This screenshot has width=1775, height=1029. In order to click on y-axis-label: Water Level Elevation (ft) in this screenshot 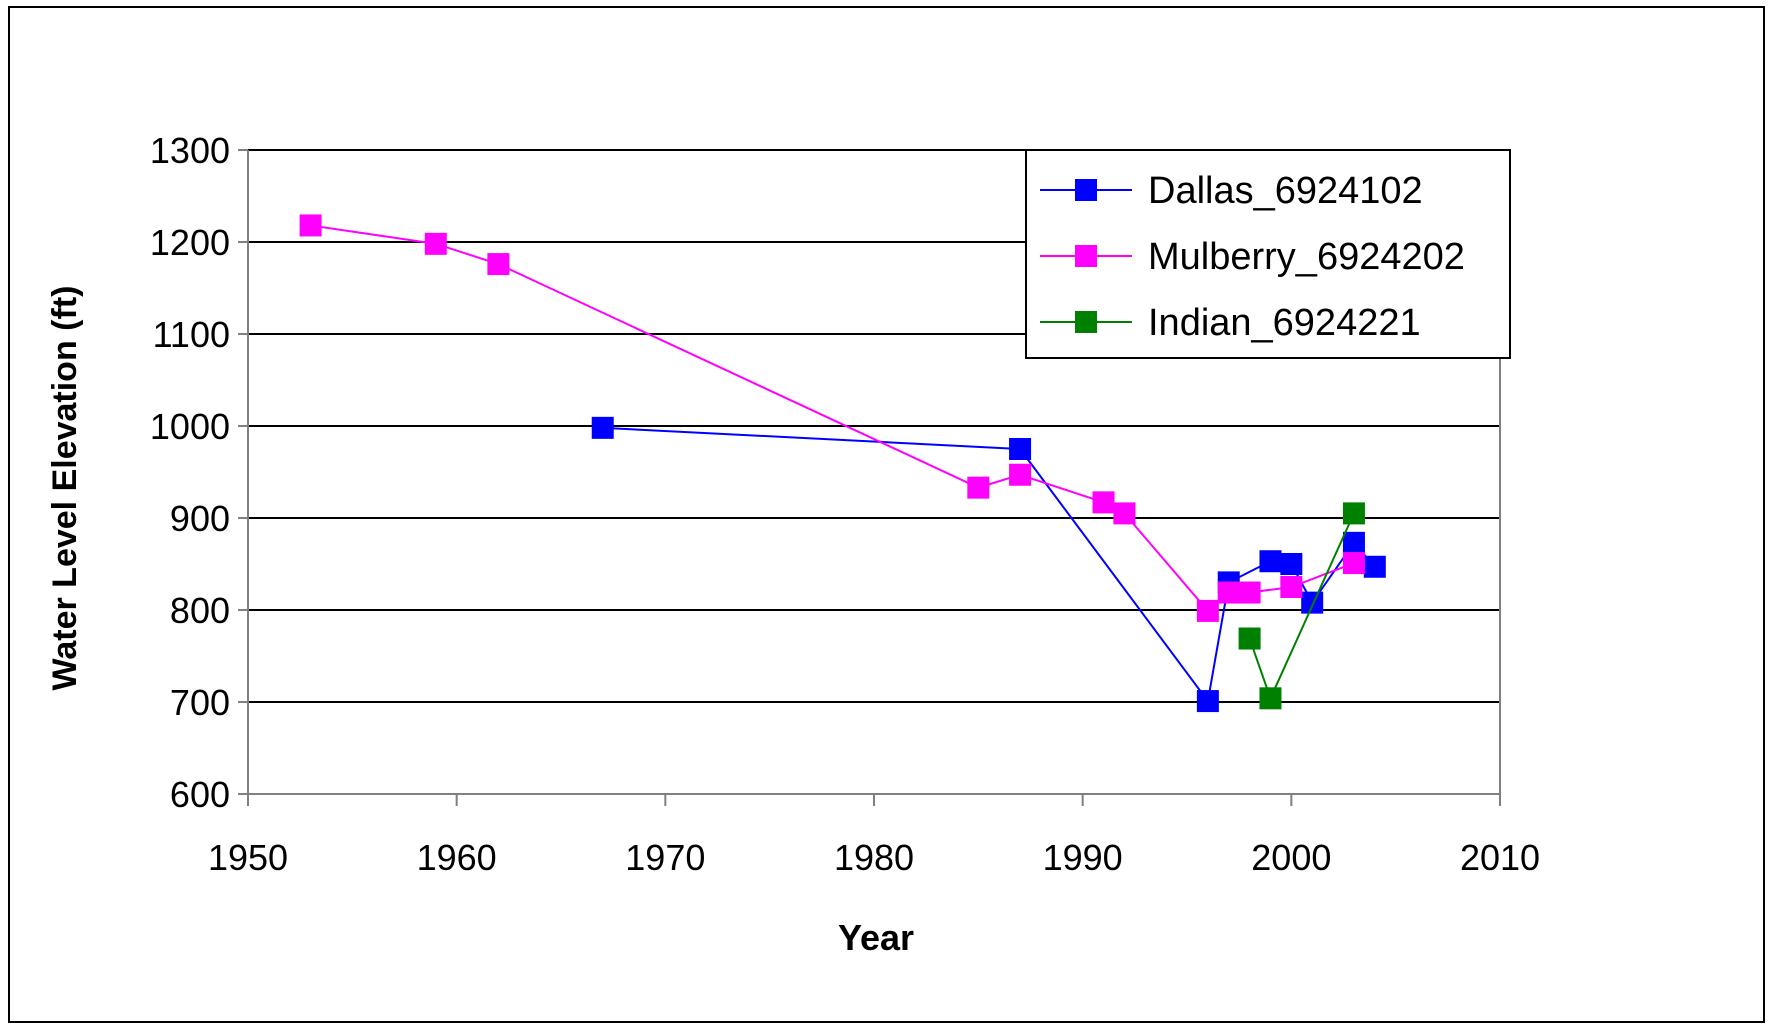, I will do `click(65, 488)`.